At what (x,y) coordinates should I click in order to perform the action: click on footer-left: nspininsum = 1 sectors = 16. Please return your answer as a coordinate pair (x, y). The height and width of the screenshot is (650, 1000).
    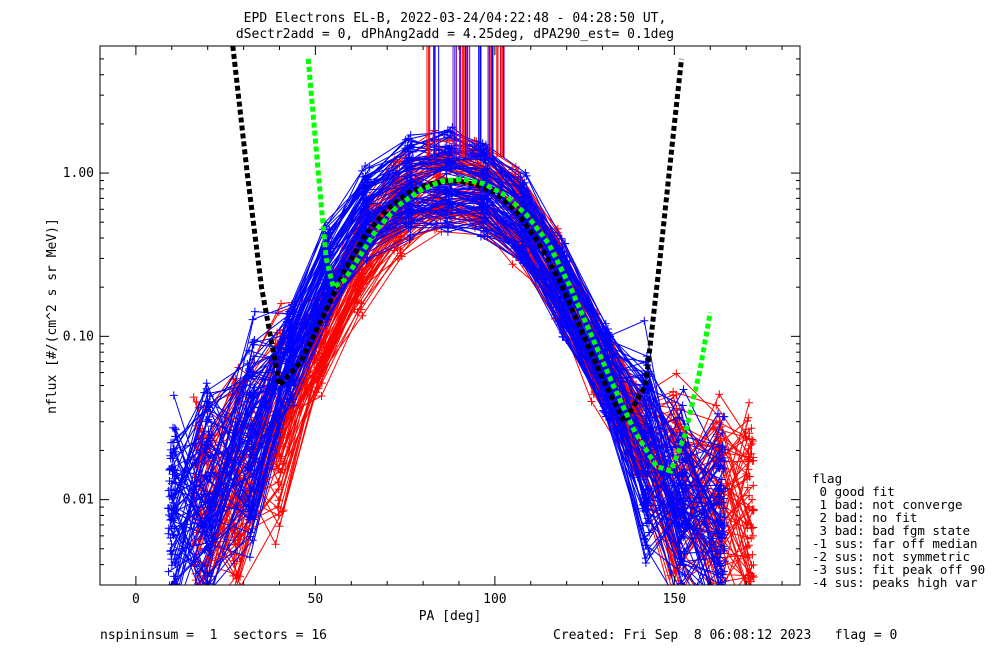
    Looking at the image, I should click on (213, 635).